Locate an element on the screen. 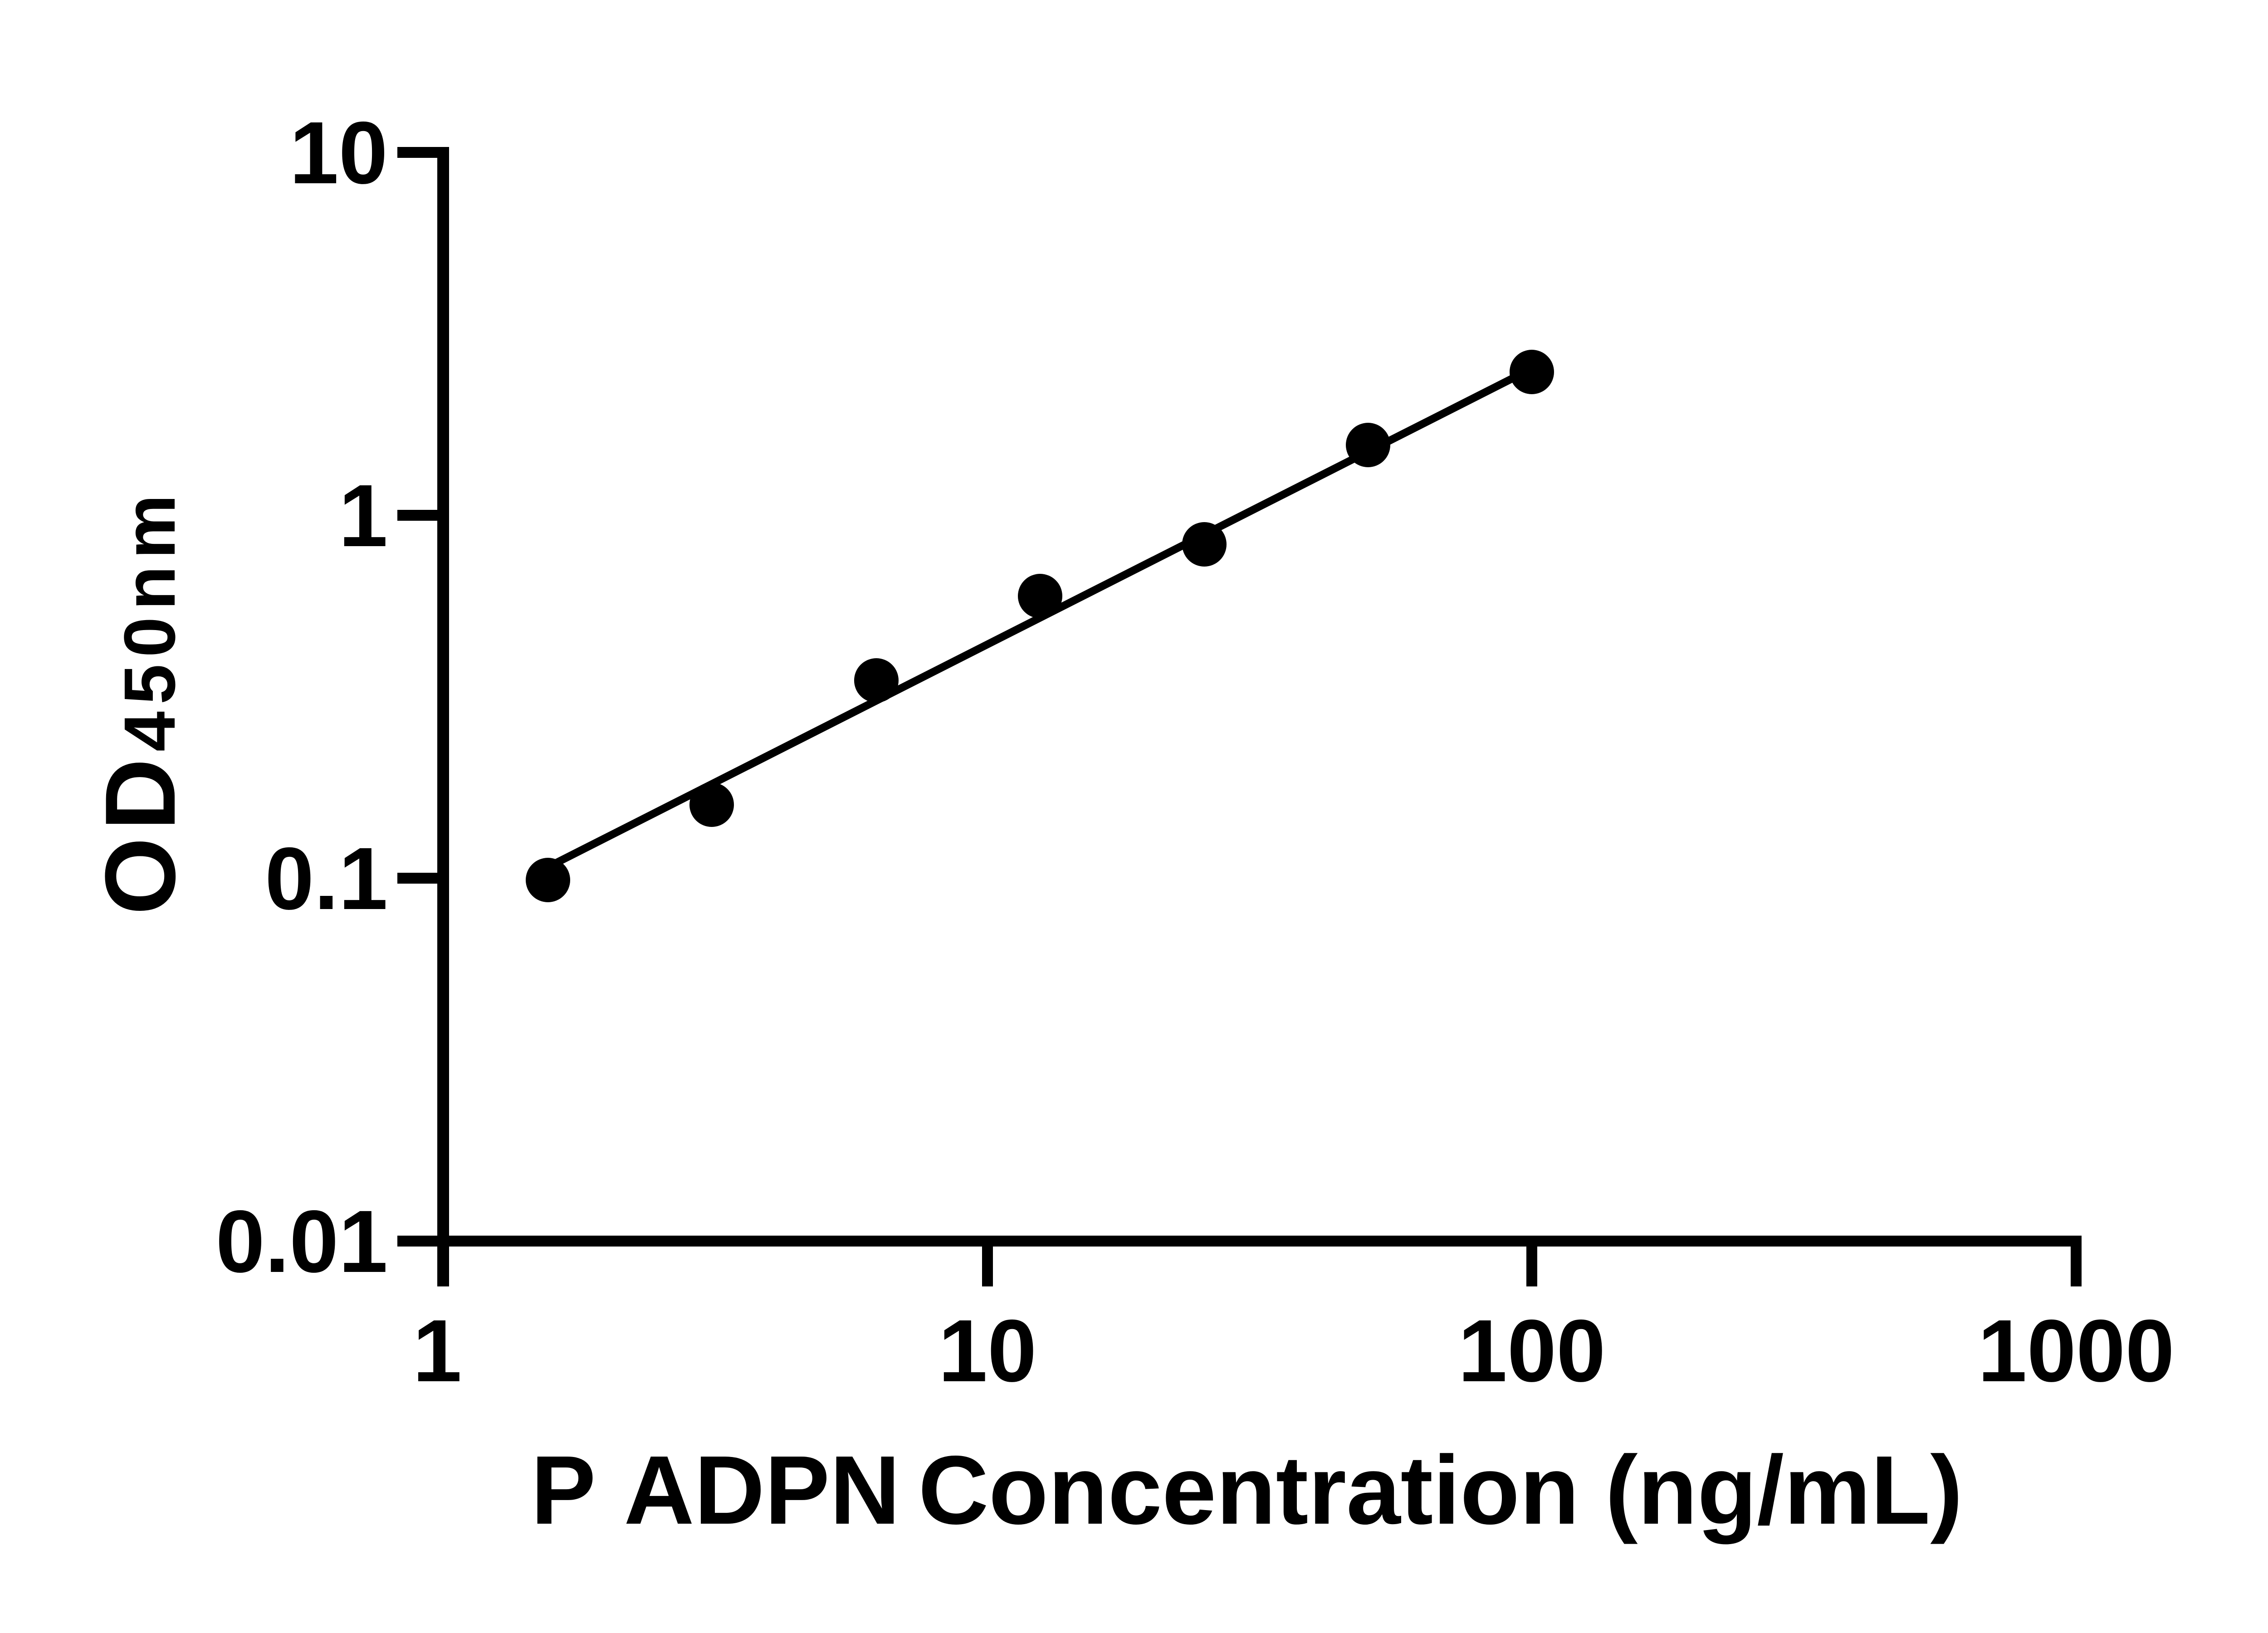 The width and height of the screenshot is (2268, 1633). svg-text: Concentration is located at coordinates (1249, 1490).